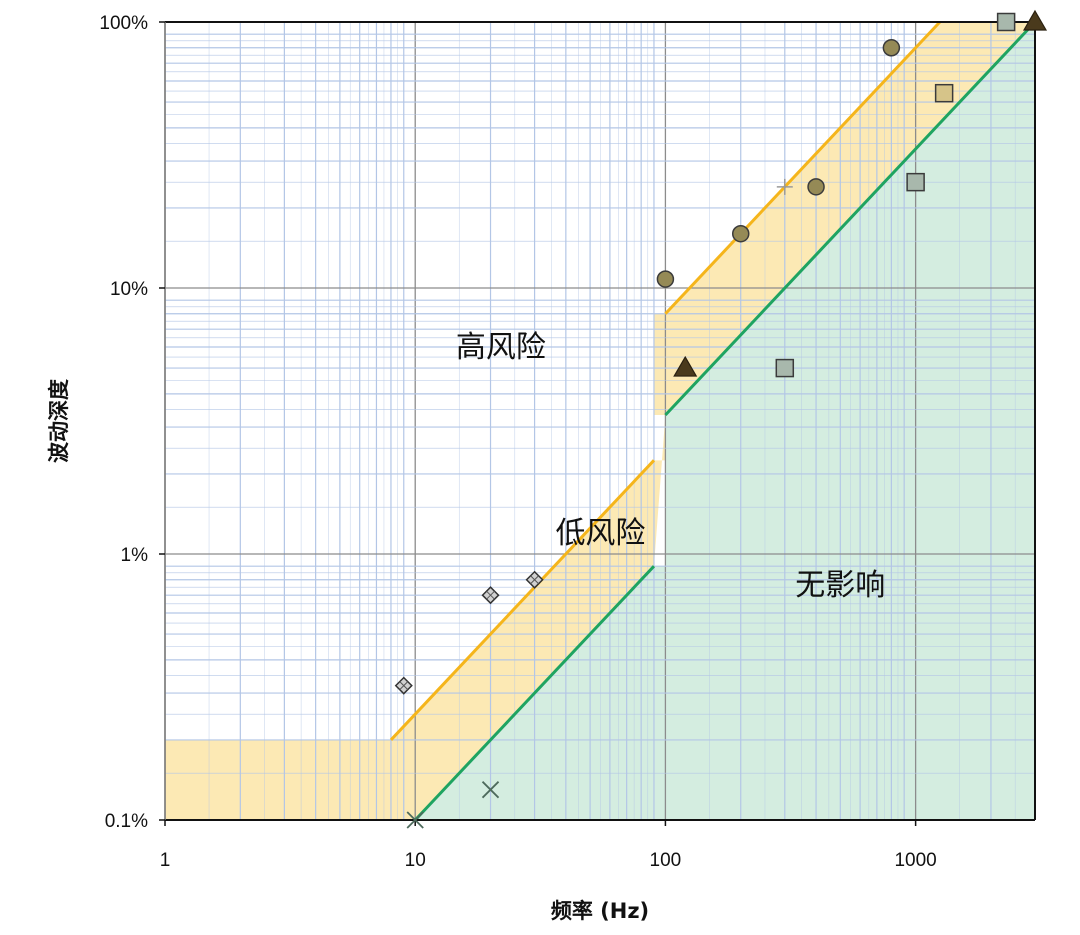 This screenshot has width=1080, height=935. What do you see at coordinates (840, 585) in the screenshot?
I see `region-label: 无影响` at bounding box center [840, 585].